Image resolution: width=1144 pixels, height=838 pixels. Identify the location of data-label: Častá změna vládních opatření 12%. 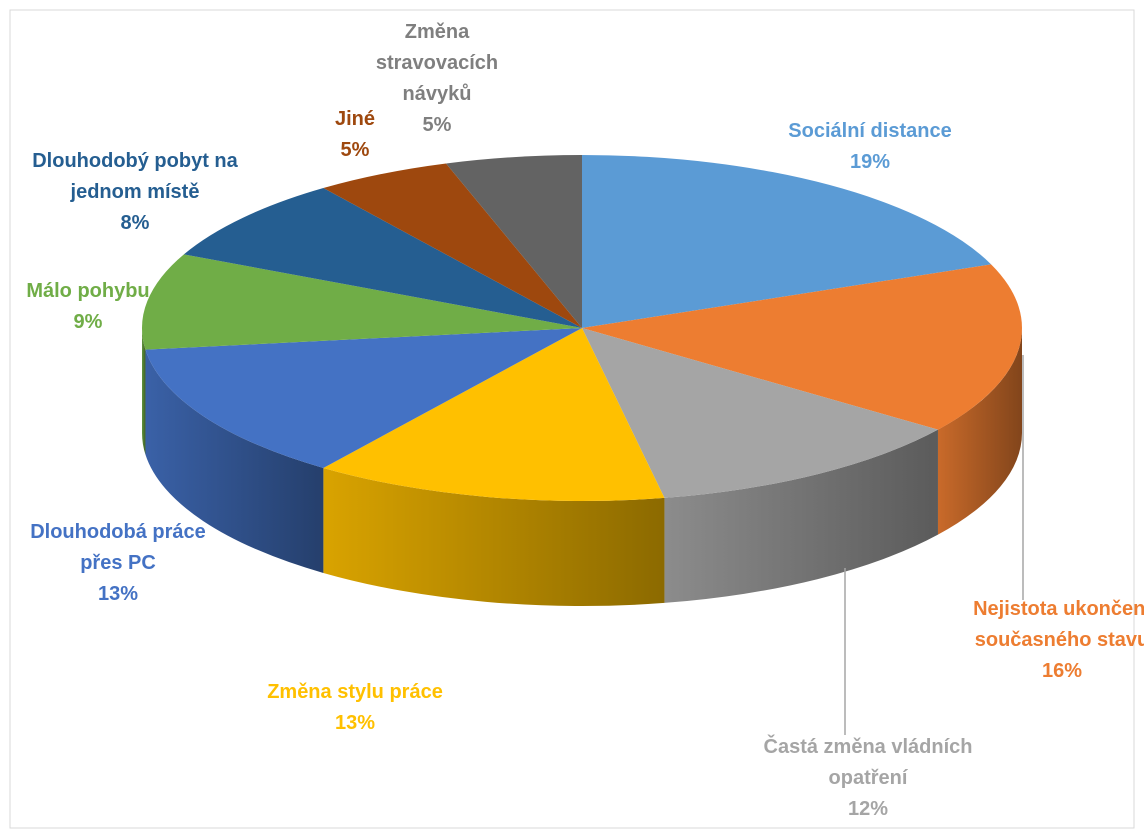
(868, 778).